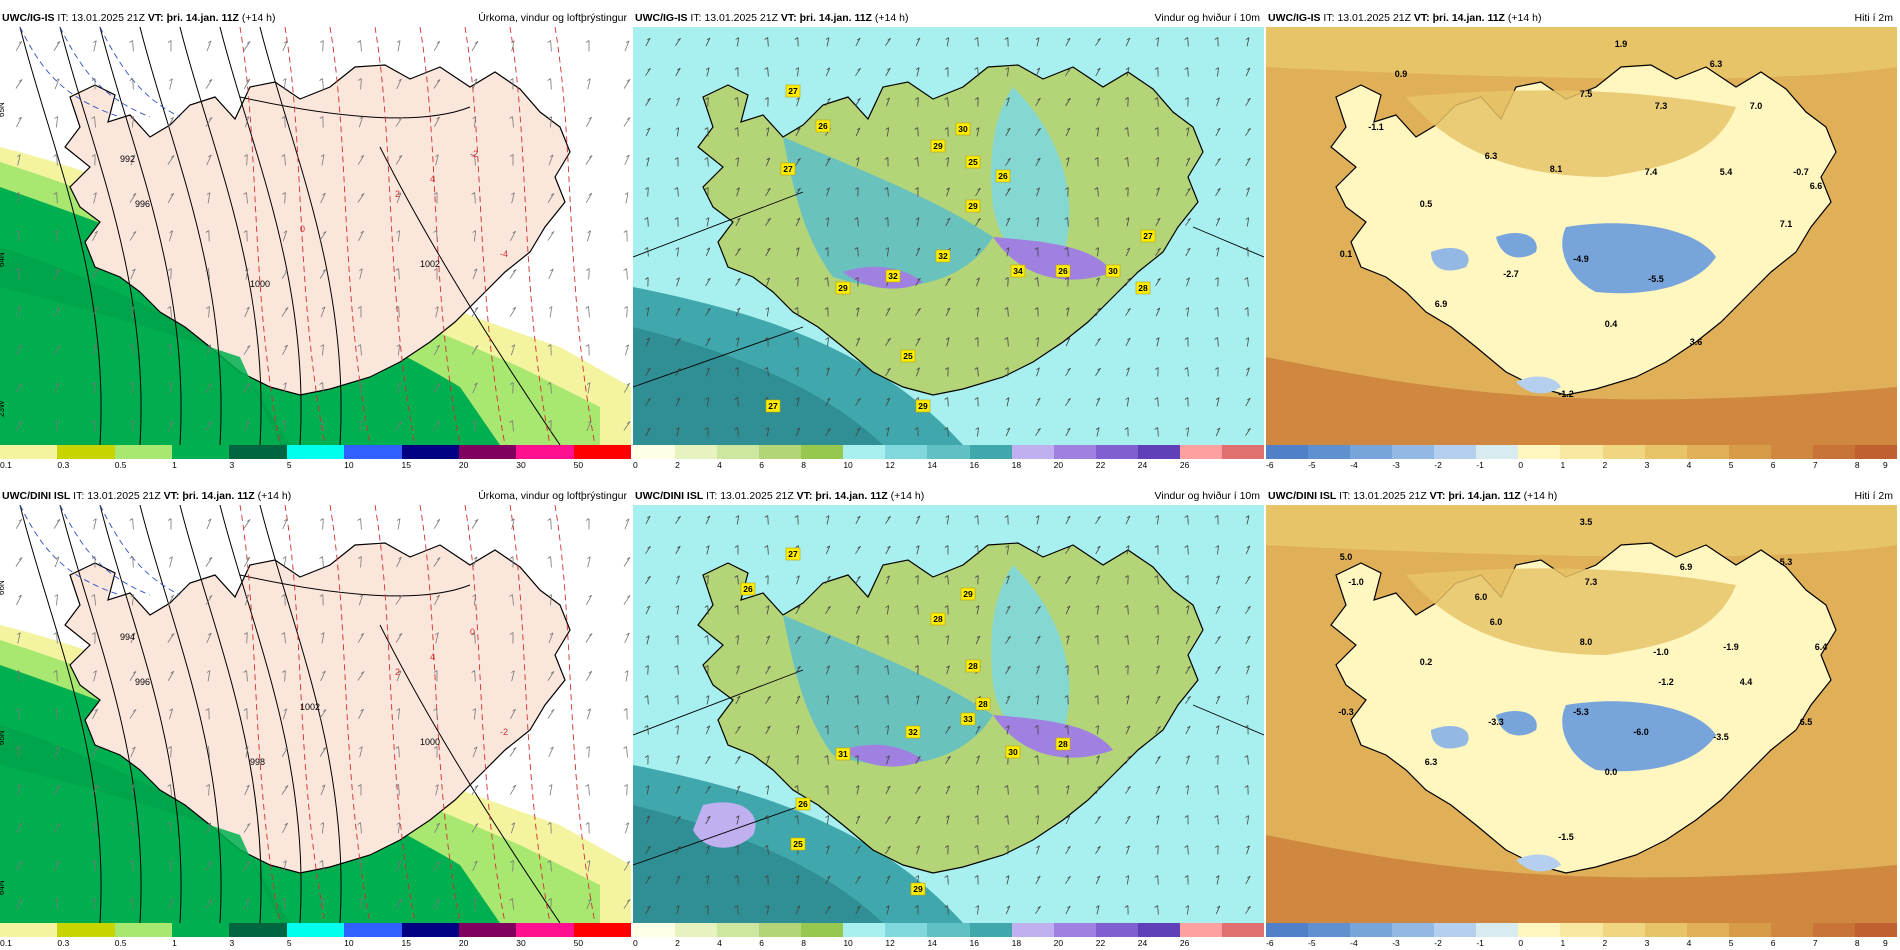 The image size is (1900, 950). Describe the element at coordinates (1354, 943) in the screenshot. I see `colorbar-tick-label: -4` at that location.